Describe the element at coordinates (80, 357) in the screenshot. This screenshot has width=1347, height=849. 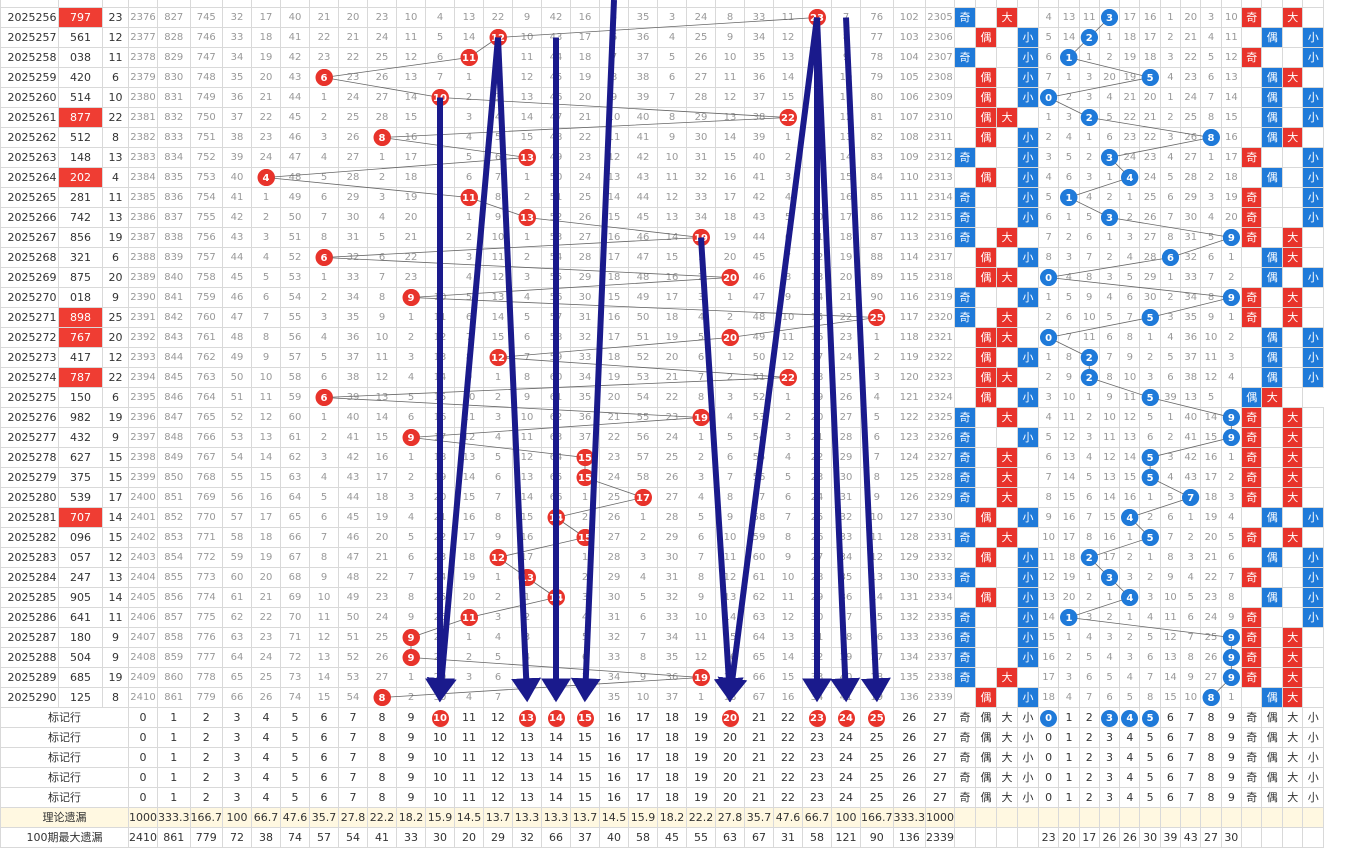
I see `draw-number-cell: 417` at that location.